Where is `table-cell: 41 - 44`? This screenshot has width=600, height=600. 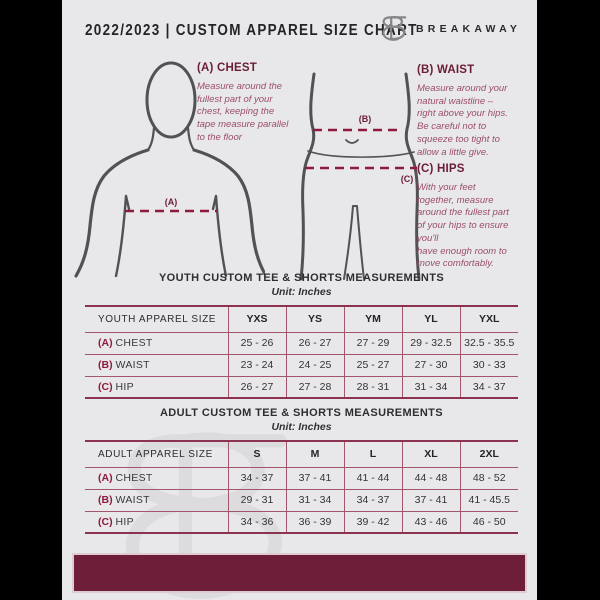
table-cell: 41 - 44 is located at coordinates (373, 478).